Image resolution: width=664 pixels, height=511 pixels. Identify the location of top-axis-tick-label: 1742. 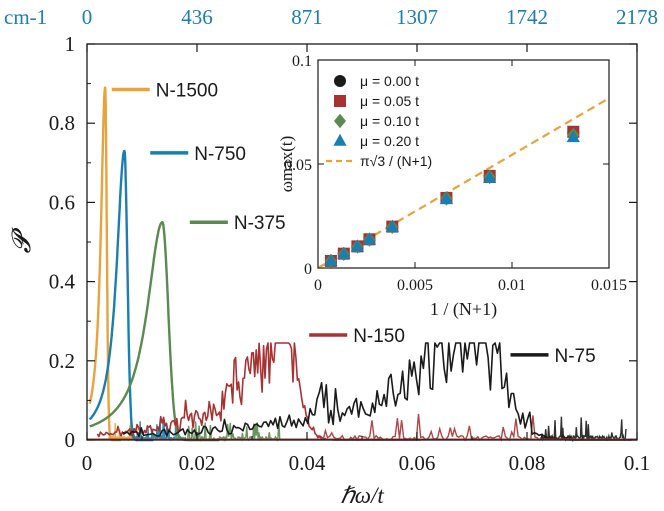
(527, 17).